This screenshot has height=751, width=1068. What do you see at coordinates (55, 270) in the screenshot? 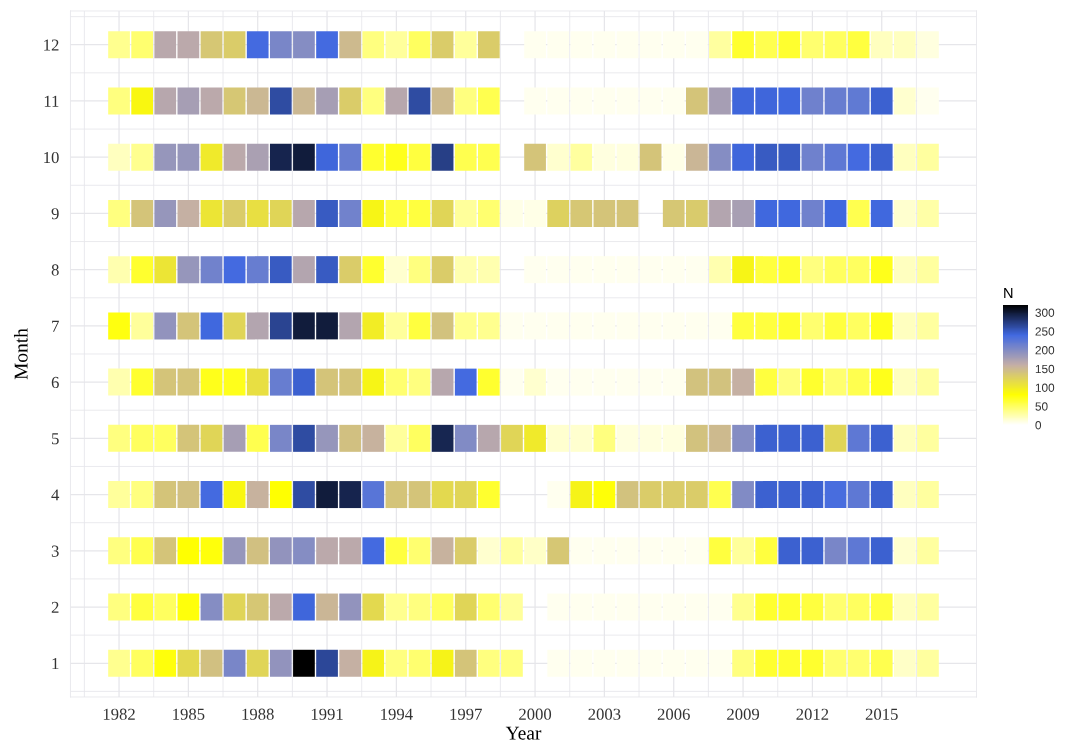
I see `y-tick-label: 8` at bounding box center [55, 270].